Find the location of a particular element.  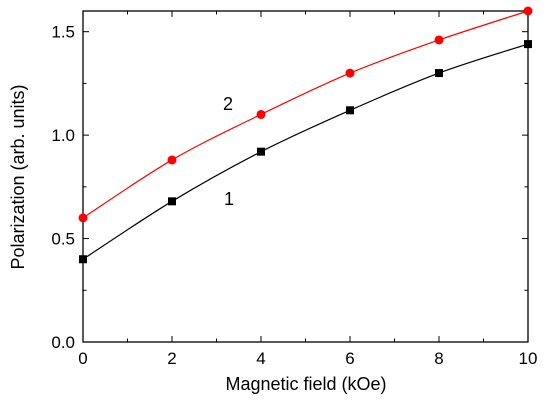

x-tick-label: 4 is located at coordinates (260, 358).